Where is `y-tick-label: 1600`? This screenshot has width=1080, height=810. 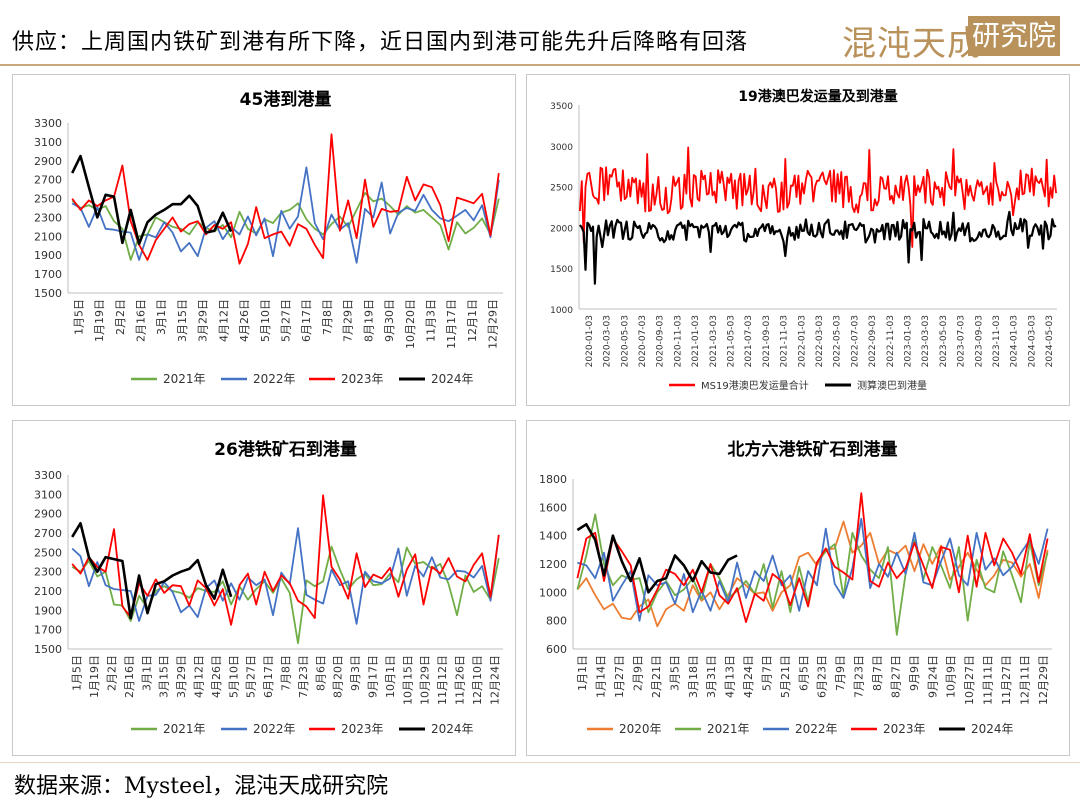 y-tick-label: 1600 is located at coordinates (553, 507).